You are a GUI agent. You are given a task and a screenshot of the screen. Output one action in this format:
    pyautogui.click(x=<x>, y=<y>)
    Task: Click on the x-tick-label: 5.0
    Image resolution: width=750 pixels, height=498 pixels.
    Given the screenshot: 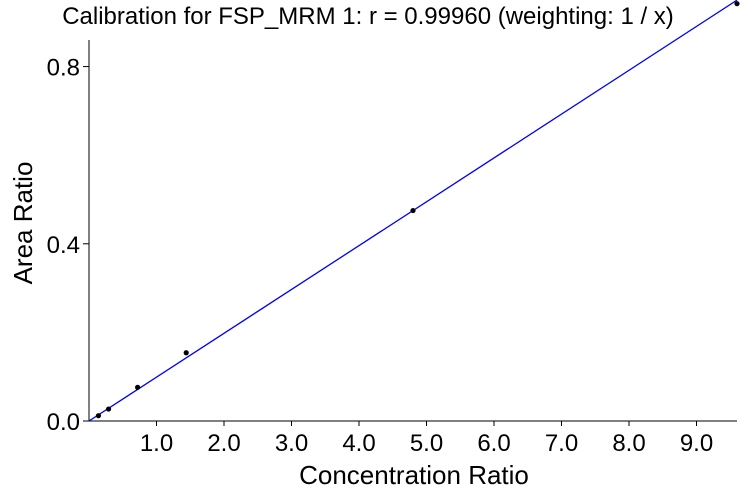 What is the action you would take?
    pyautogui.click(x=426, y=443)
    